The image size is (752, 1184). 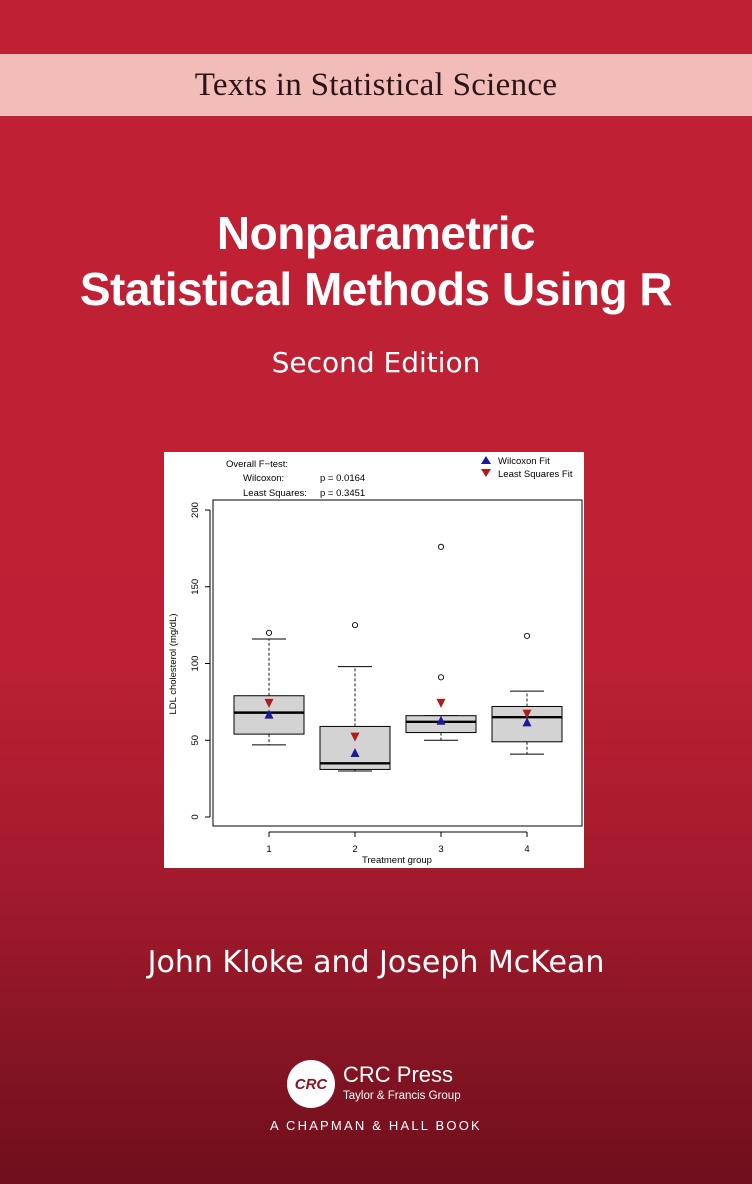 I want to click on y-tick-label-150: 150, so click(x=195, y=587).